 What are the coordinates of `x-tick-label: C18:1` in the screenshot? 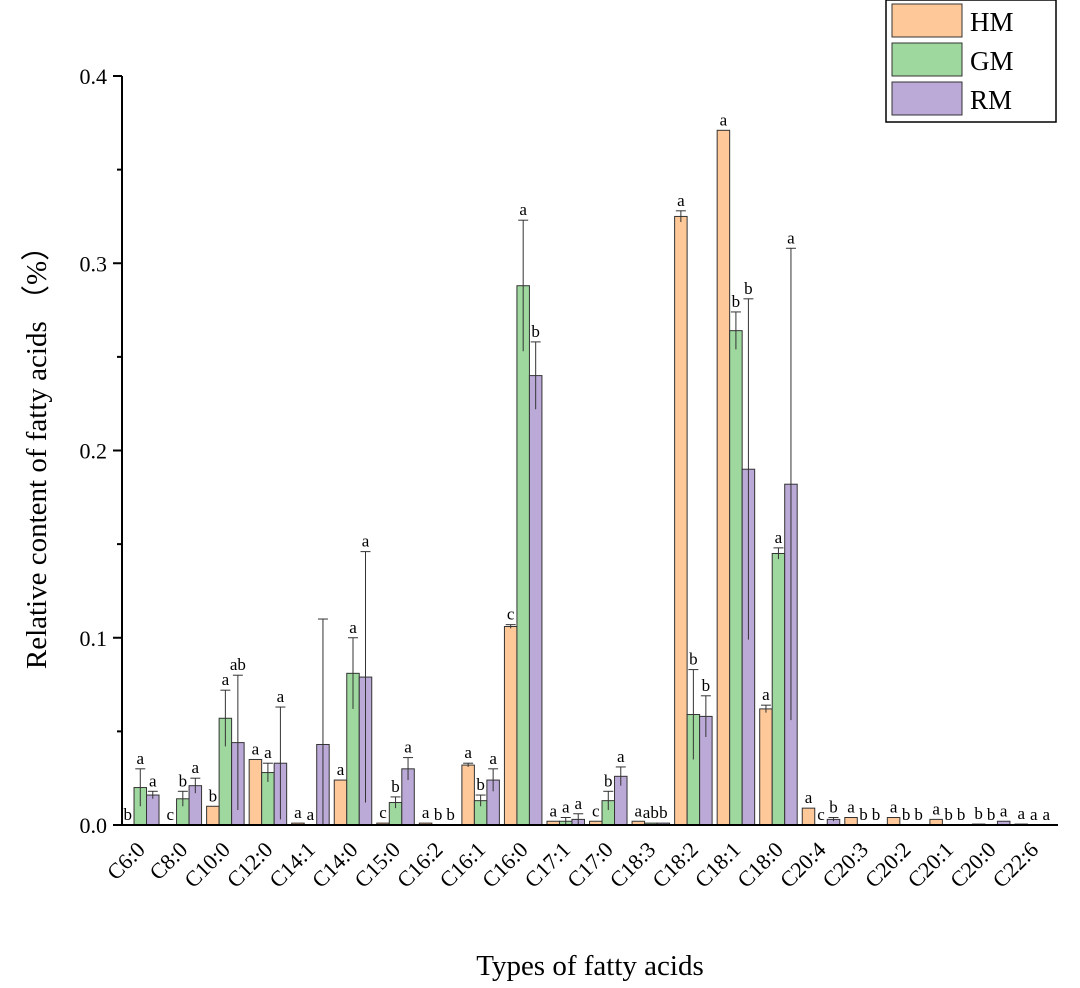 It's located at (718, 865).